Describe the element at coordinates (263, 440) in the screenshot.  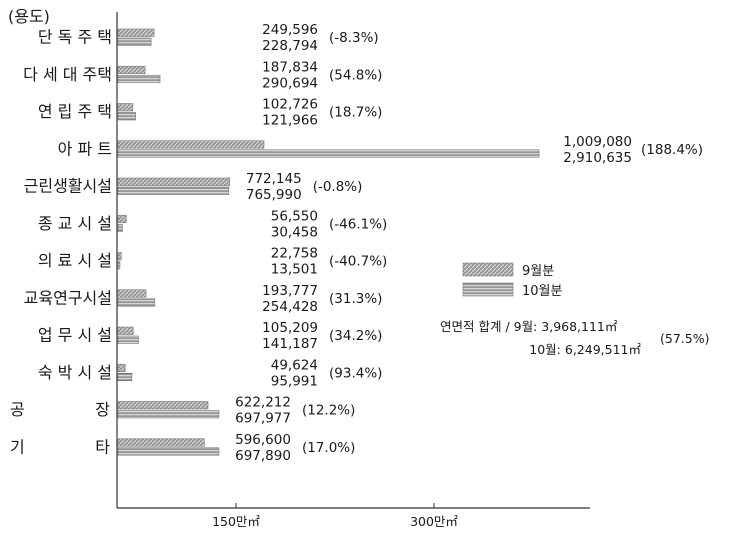
I see `value-label-sep: 596,600` at that location.